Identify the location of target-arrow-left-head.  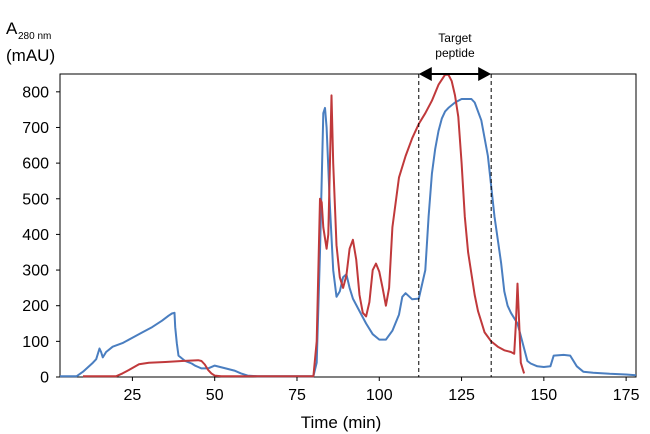
(425, 74).